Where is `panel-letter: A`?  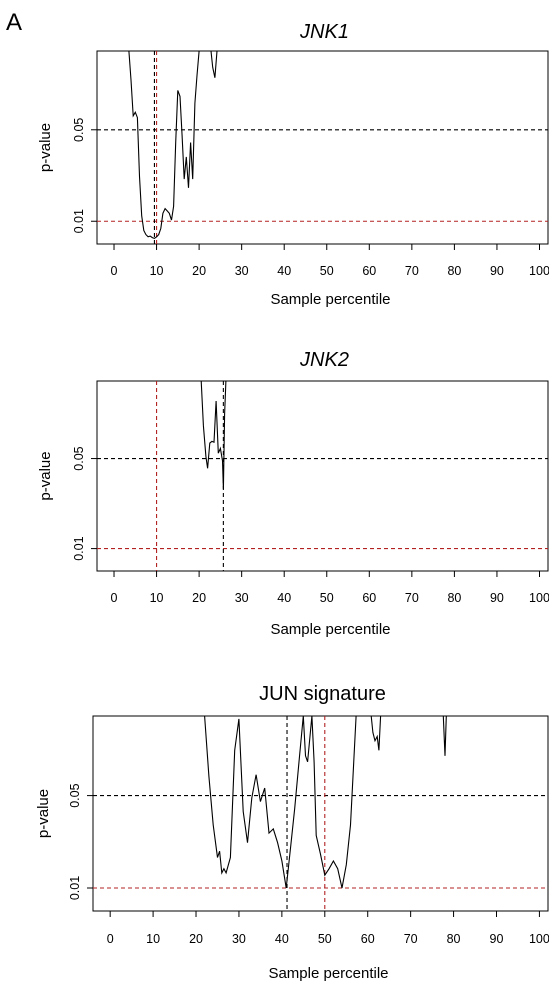 panel-letter: A is located at coordinates (14, 22).